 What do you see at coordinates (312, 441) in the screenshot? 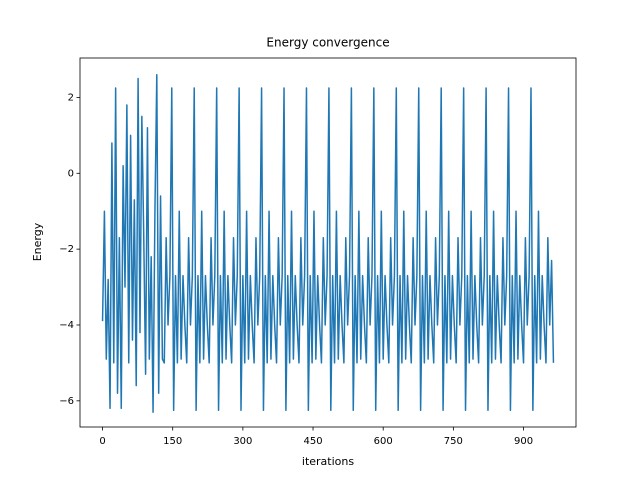
I see `x-tick-label: 450` at bounding box center [312, 441].